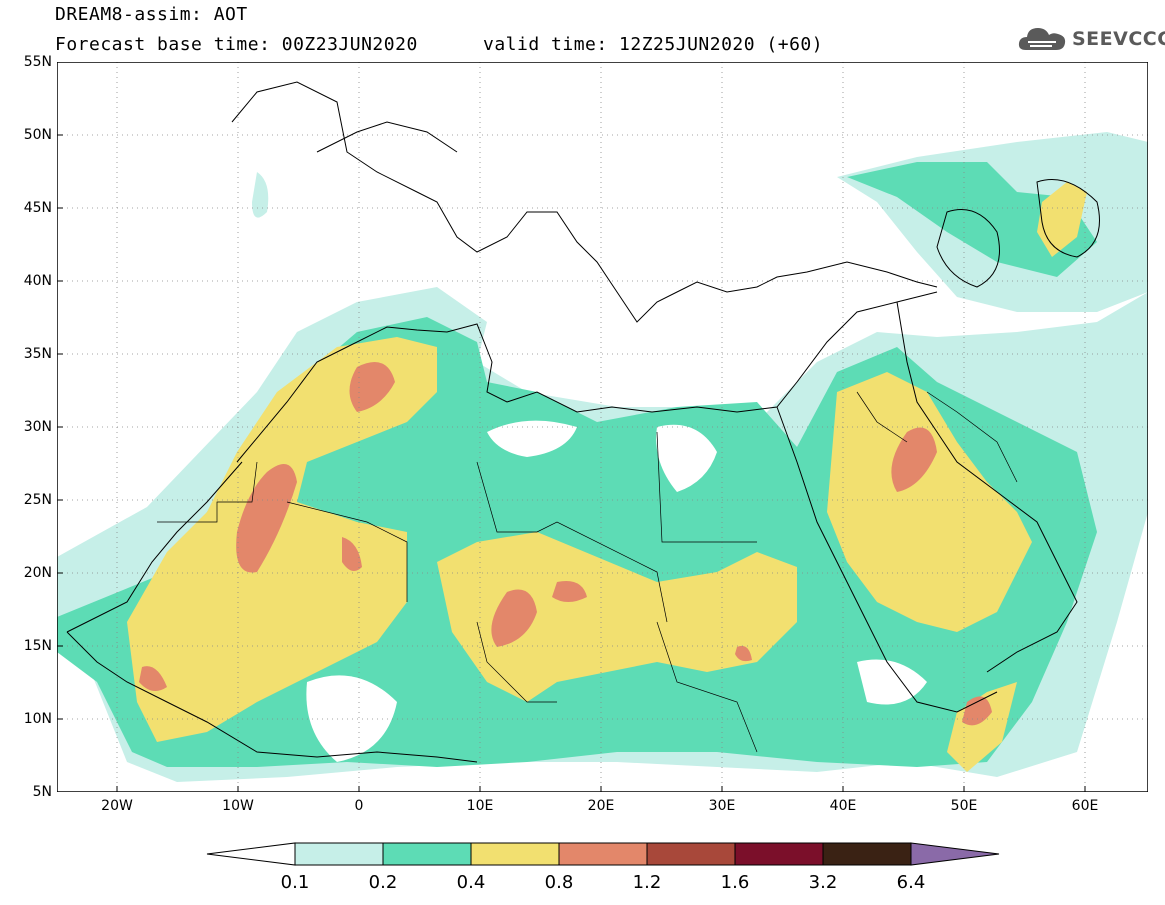 This screenshot has height=905, width=1165. I want to click on lat-label: 25N, so click(37, 500).